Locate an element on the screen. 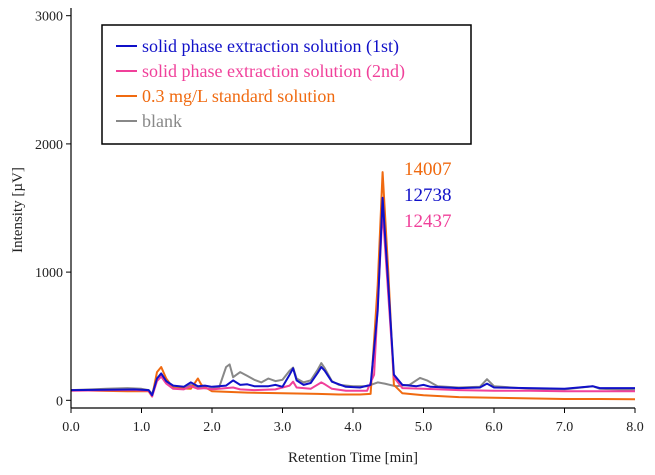 This screenshot has height=475, width=655. y-axis-title: Intensity [µV] is located at coordinates (18, 210).